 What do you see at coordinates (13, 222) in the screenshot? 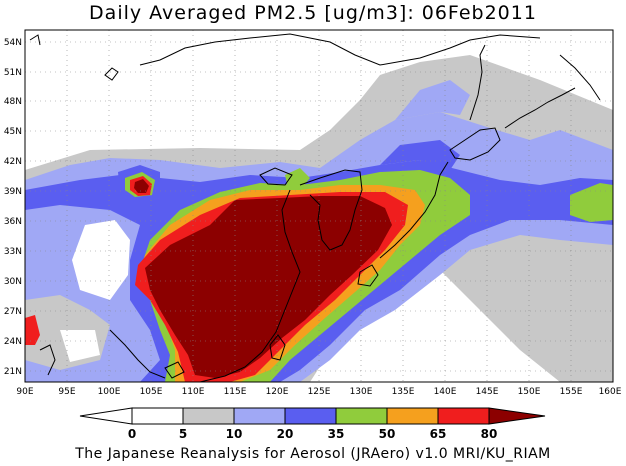
I see `lat-label: 36N` at bounding box center [13, 222].